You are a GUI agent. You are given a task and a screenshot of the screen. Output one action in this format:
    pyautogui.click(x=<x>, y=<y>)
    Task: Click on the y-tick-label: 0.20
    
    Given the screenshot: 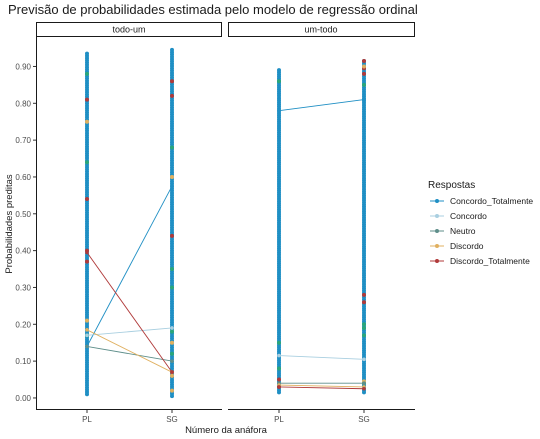 What is the action you would take?
    pyautogui.click(x=23, y=324)
    